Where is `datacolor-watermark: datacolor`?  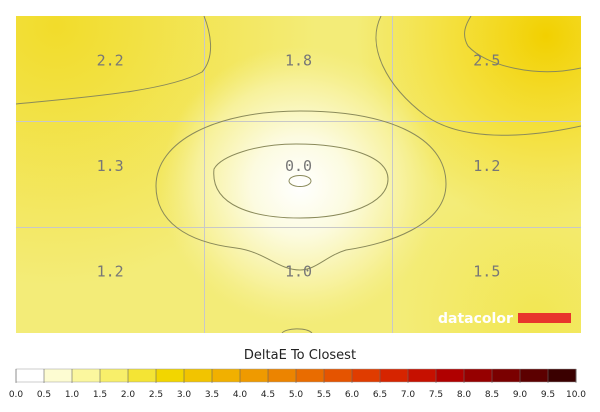
datacolor-watermark: datacolor is located at coordinates (504, 319).